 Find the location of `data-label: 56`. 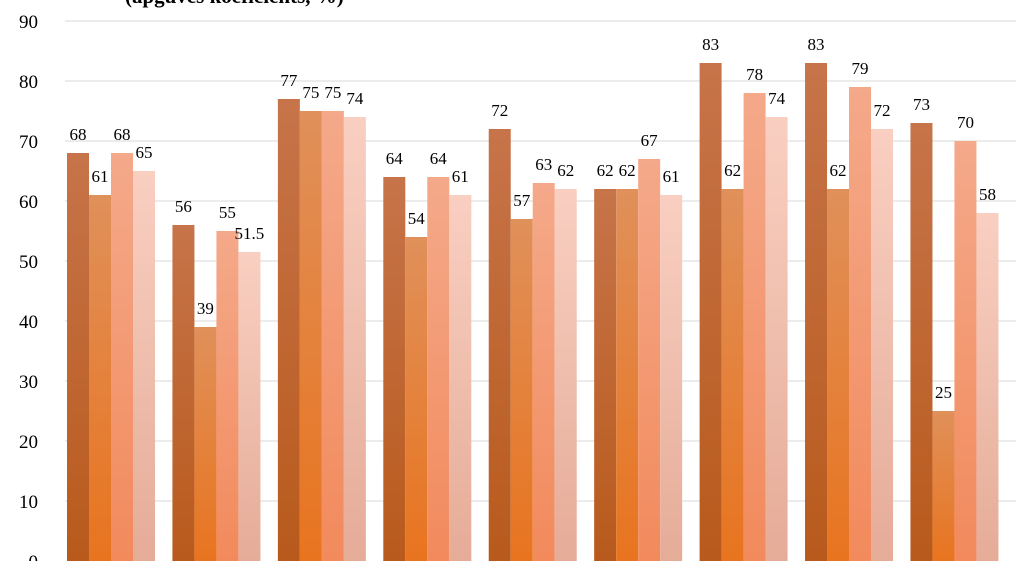

data-label: 56 is located at coordinates (183, 206).